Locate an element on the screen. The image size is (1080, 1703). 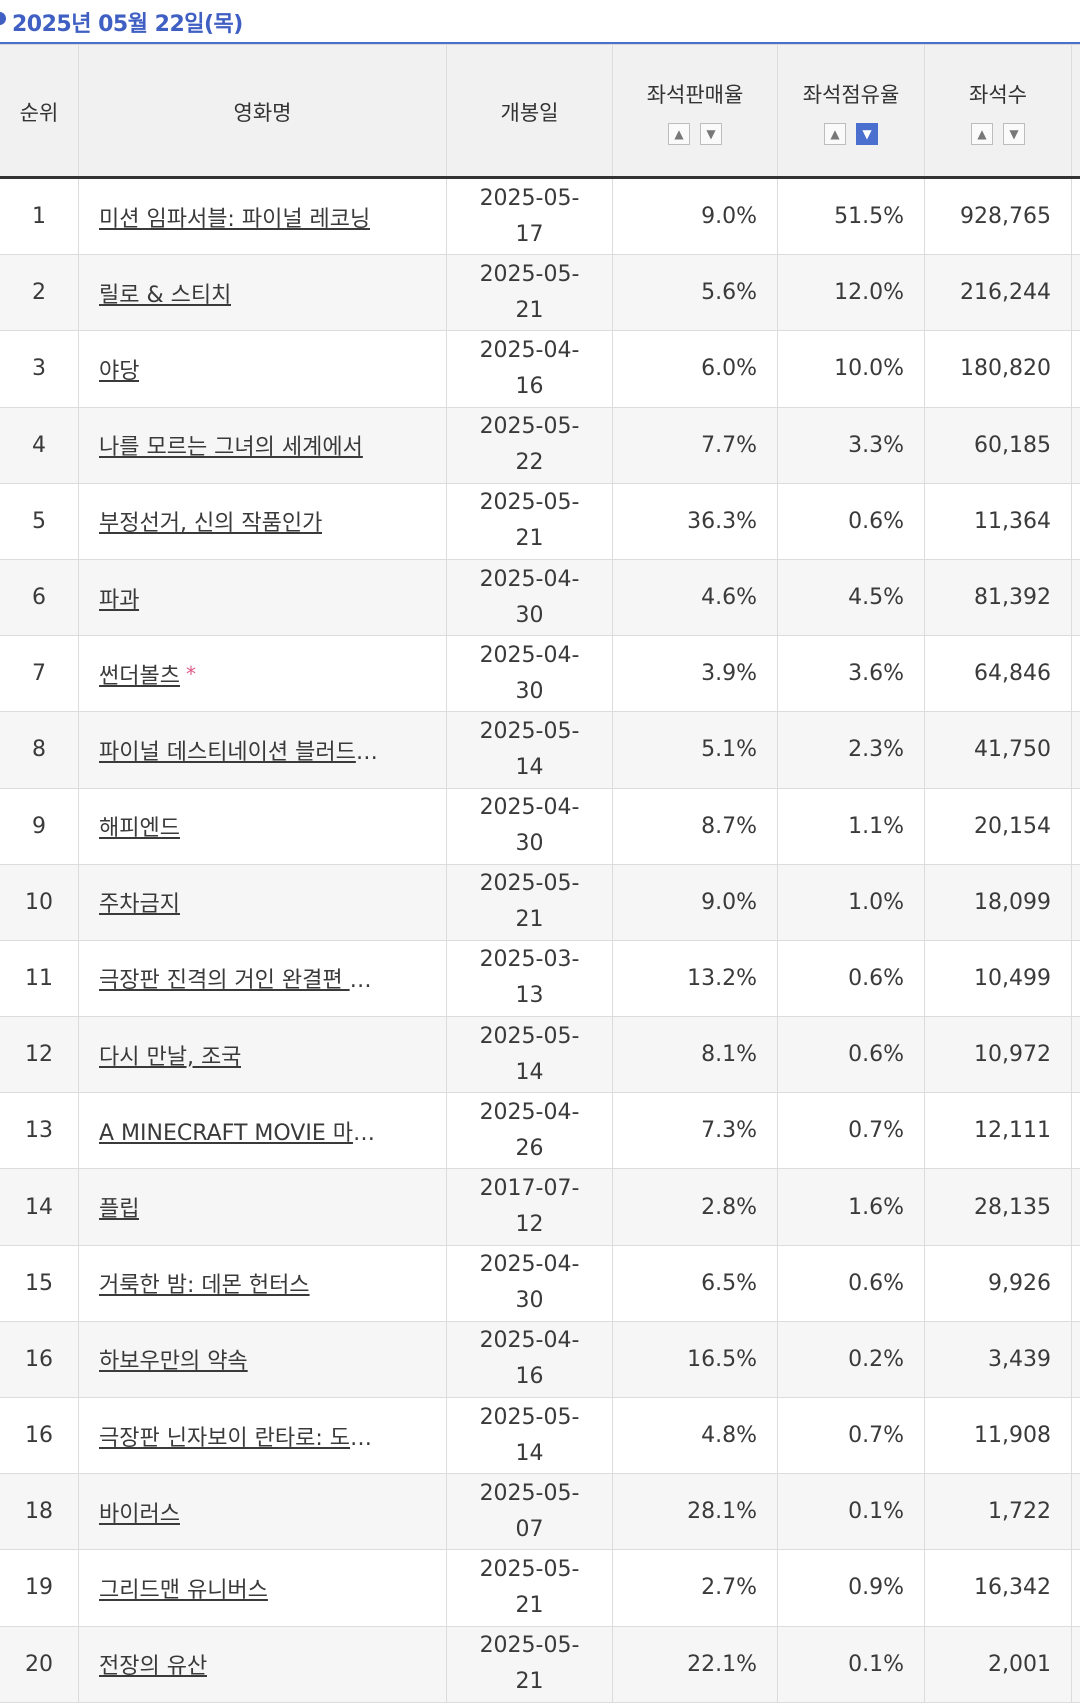
rank-cell: 2 is located at coordinates (39, 293).